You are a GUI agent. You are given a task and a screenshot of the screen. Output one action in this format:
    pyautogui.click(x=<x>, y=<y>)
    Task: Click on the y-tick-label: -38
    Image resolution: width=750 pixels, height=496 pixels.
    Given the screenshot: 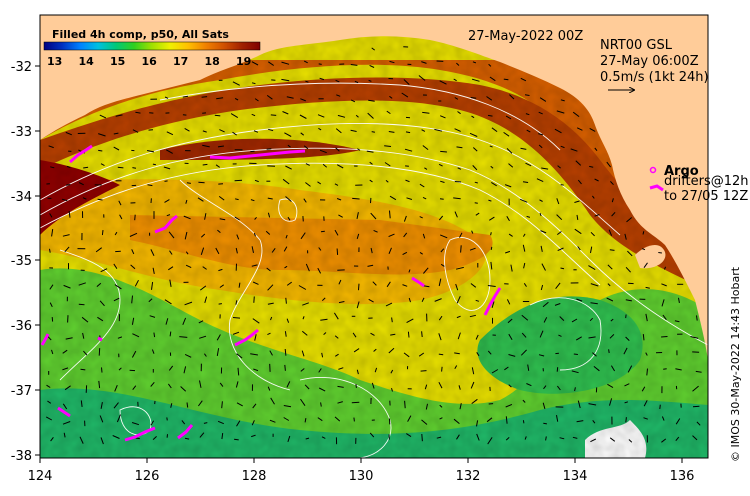 What is the action you would take?
    pyautogui.click(x=21, y=456)
    